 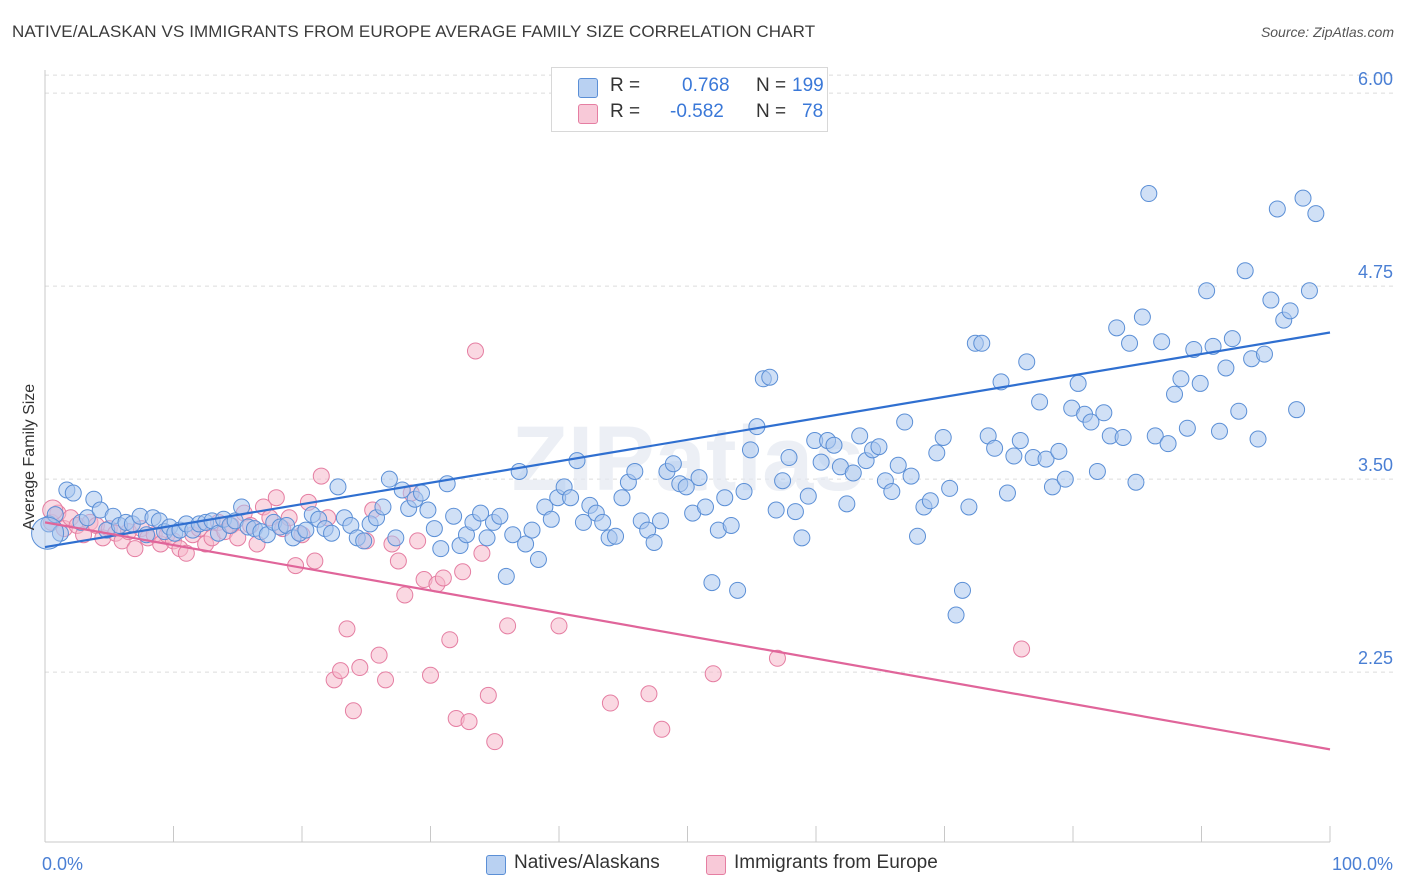 I want to click on source-label: Source: ZipAtlas.com, so click(x=1327, y=32).